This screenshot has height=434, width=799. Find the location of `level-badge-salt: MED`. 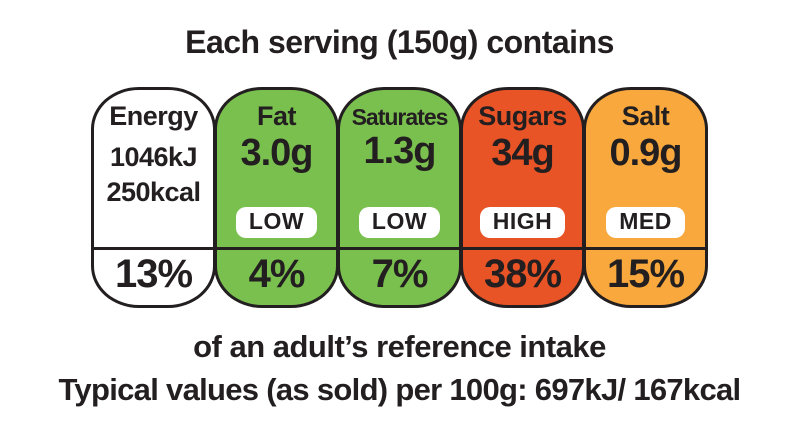

level-badge-salt: MED is located at coordinates (645, 222).